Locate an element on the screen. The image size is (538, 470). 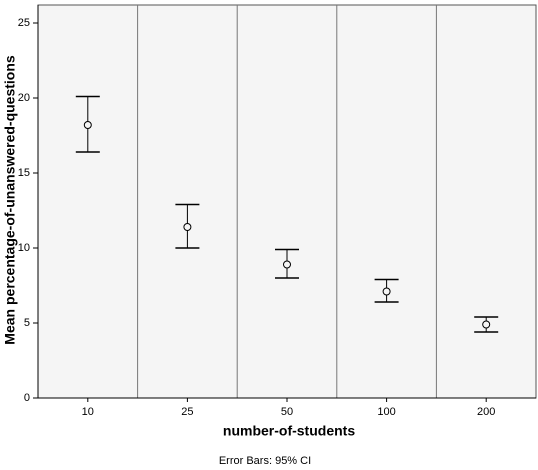
y-tick-label: 0 is located at coordinates (27, 398).